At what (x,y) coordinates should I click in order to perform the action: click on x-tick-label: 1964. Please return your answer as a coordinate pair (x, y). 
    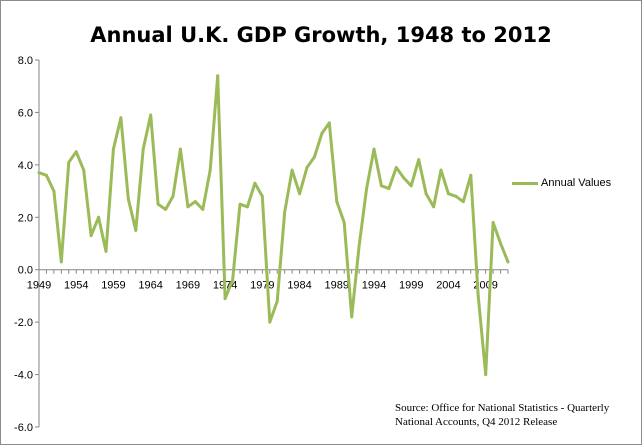
    Looking at the image, I should click on (150, 286).